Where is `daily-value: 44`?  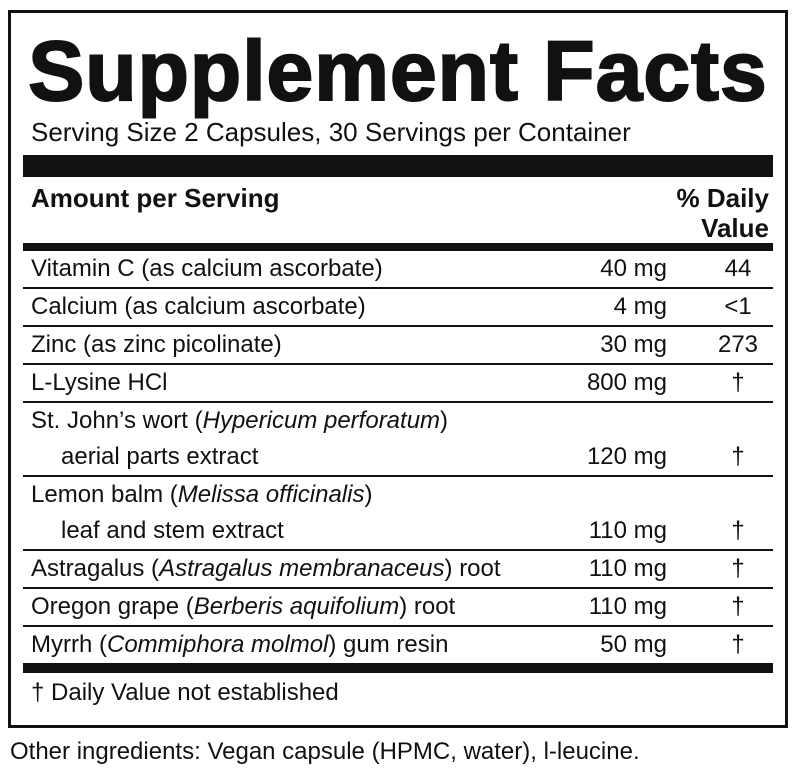 daily-value: 44 is located at coordinates (738, 268).